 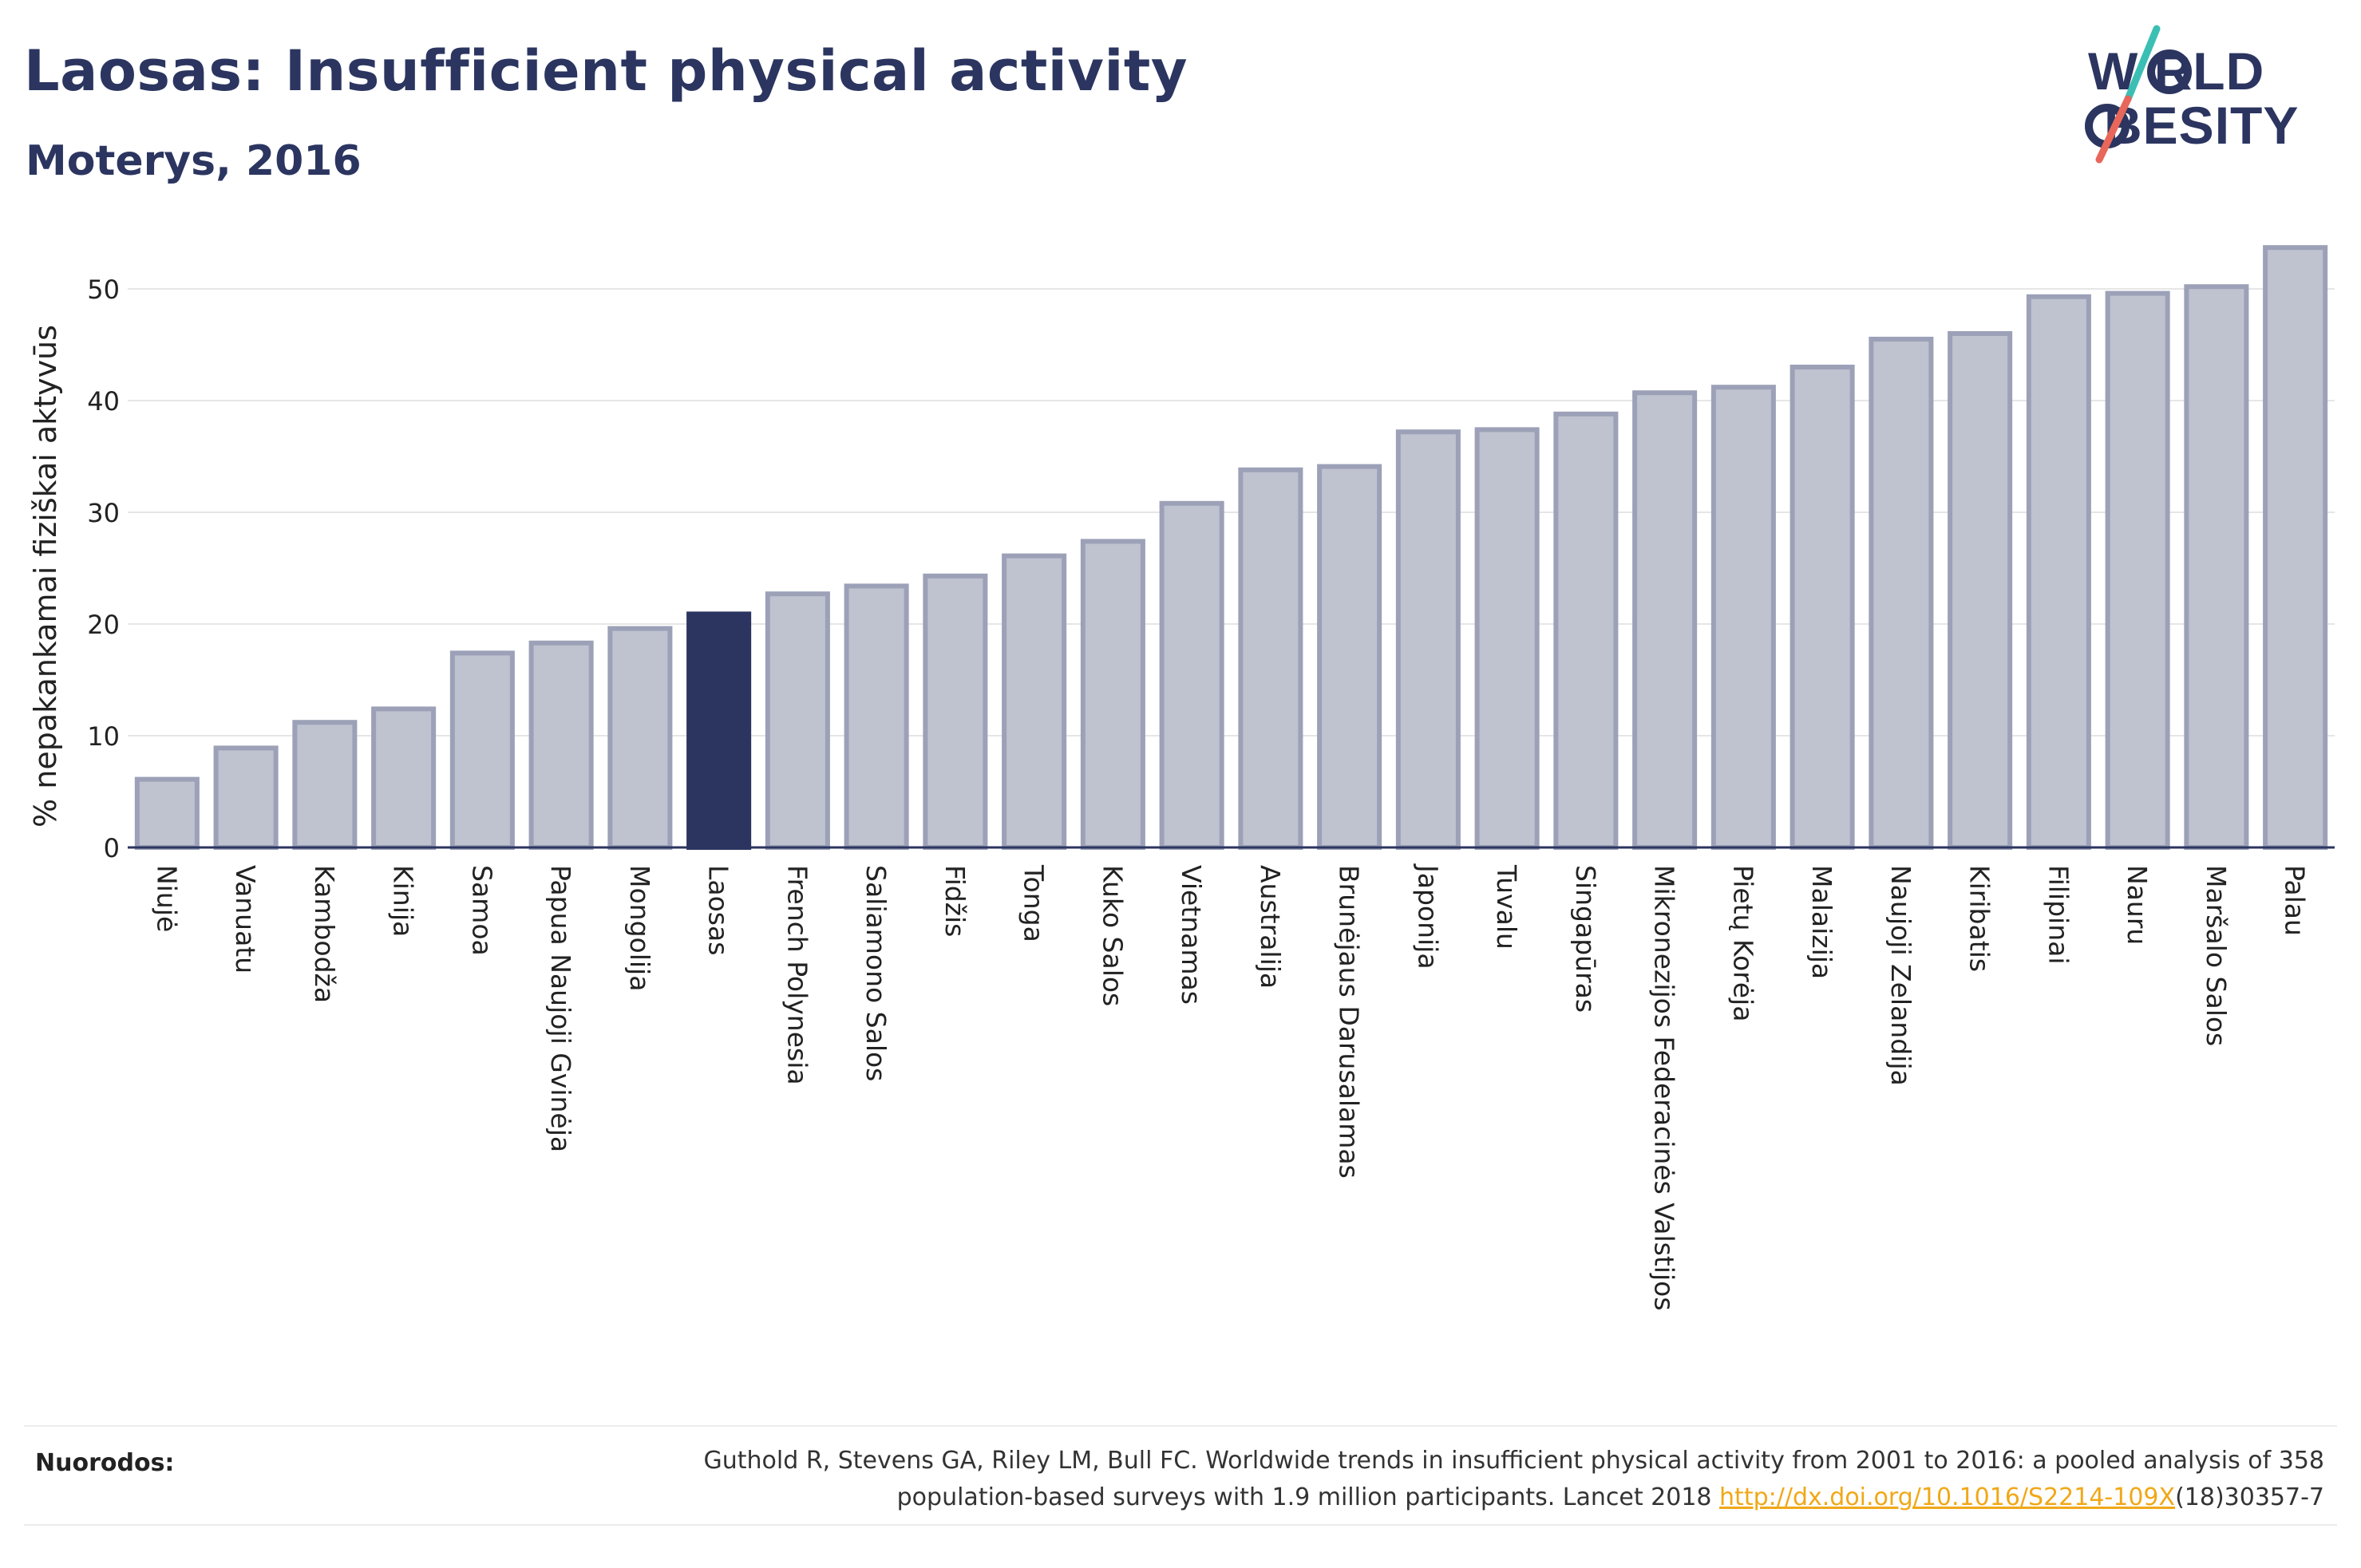 I want to click on footer-divider-top, so click(x=1180, y=1426).